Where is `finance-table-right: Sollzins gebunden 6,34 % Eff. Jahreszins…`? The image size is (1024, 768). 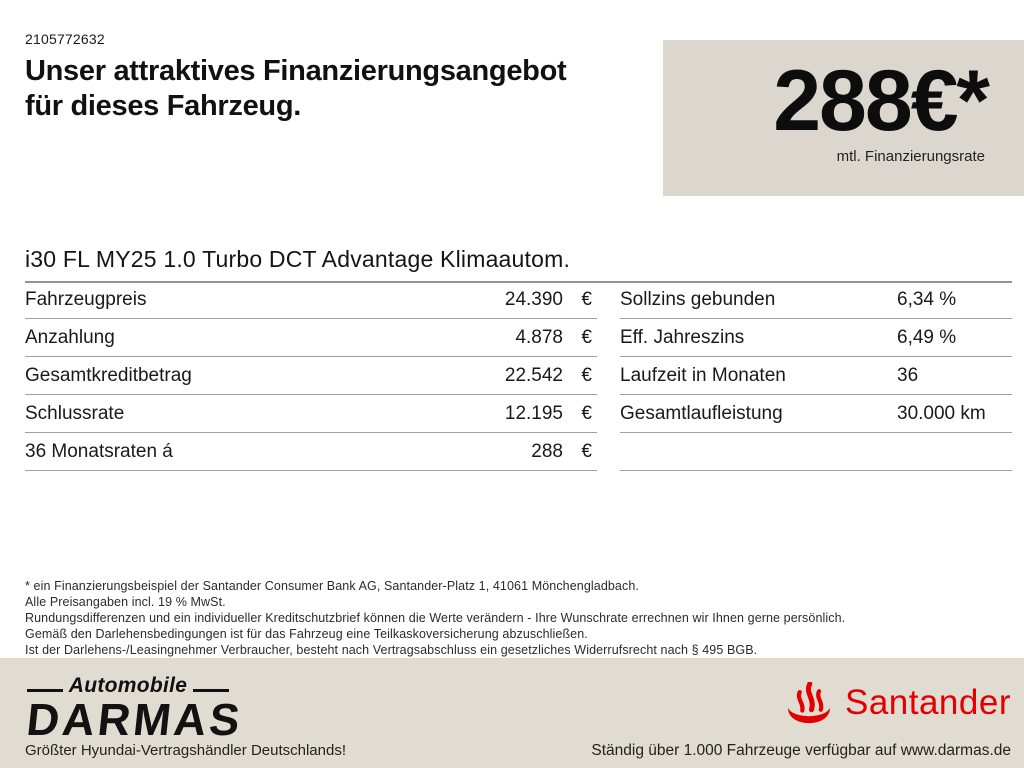
finance-table-right: Sollzins gebunden 6,34 % Eff. Jahreszins… is located at coordinates (816, 376).